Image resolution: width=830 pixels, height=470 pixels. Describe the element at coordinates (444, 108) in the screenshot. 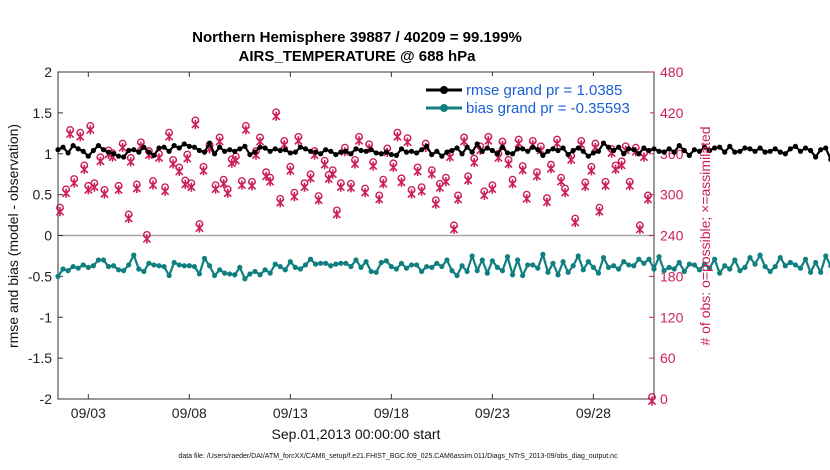

I see `legend-bias-marker` at that location.